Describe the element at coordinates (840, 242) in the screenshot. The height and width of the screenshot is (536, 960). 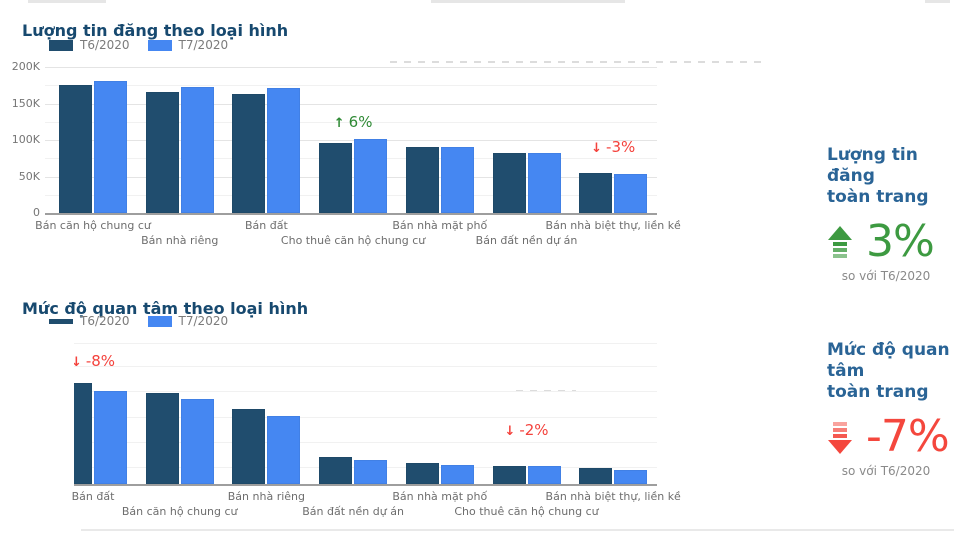
I see `trend-up-icon` at that location.